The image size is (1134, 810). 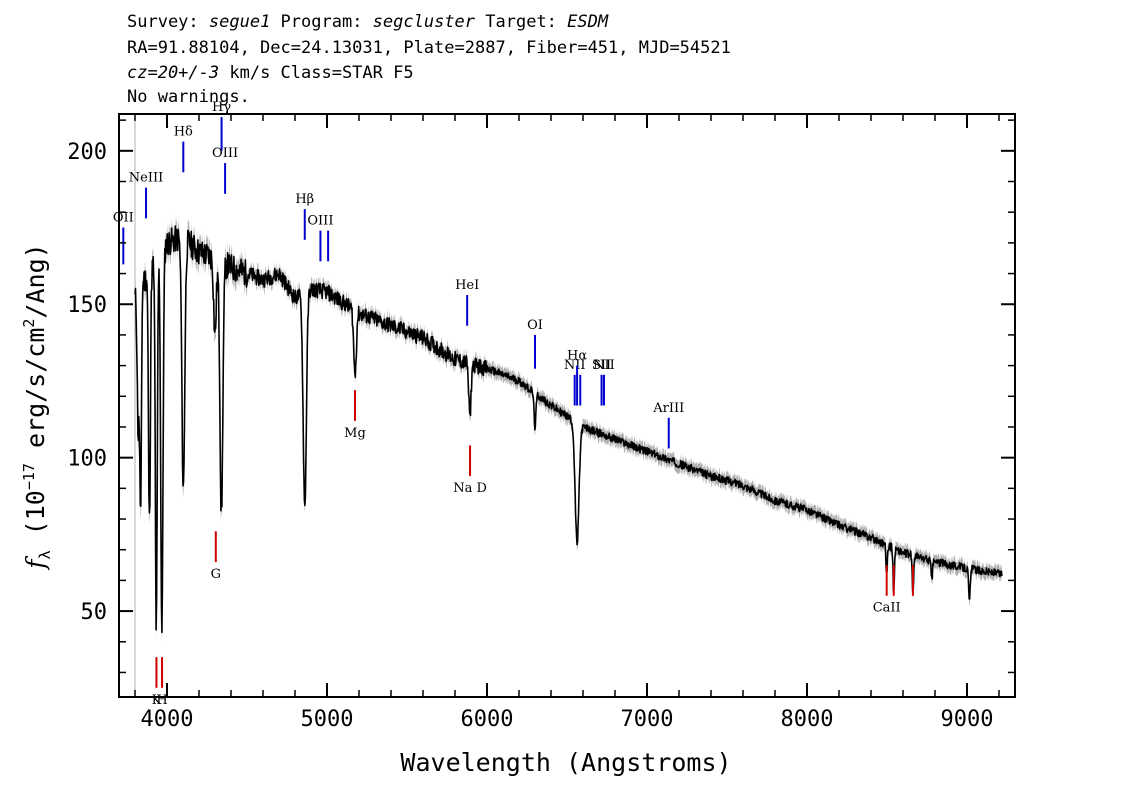 What do you see at coordinates (157, 700) in the screenshot?
I see `absorption-line-label-0: K` at bounding box center [157, 700].